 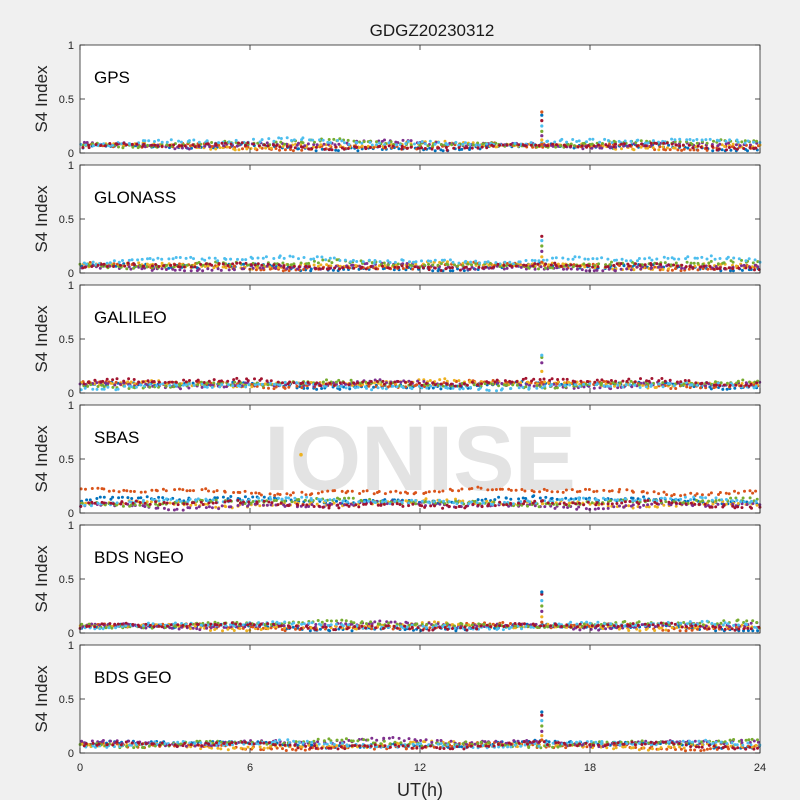 I want to click on watermark: IONISE, so click(x=420, y=459).